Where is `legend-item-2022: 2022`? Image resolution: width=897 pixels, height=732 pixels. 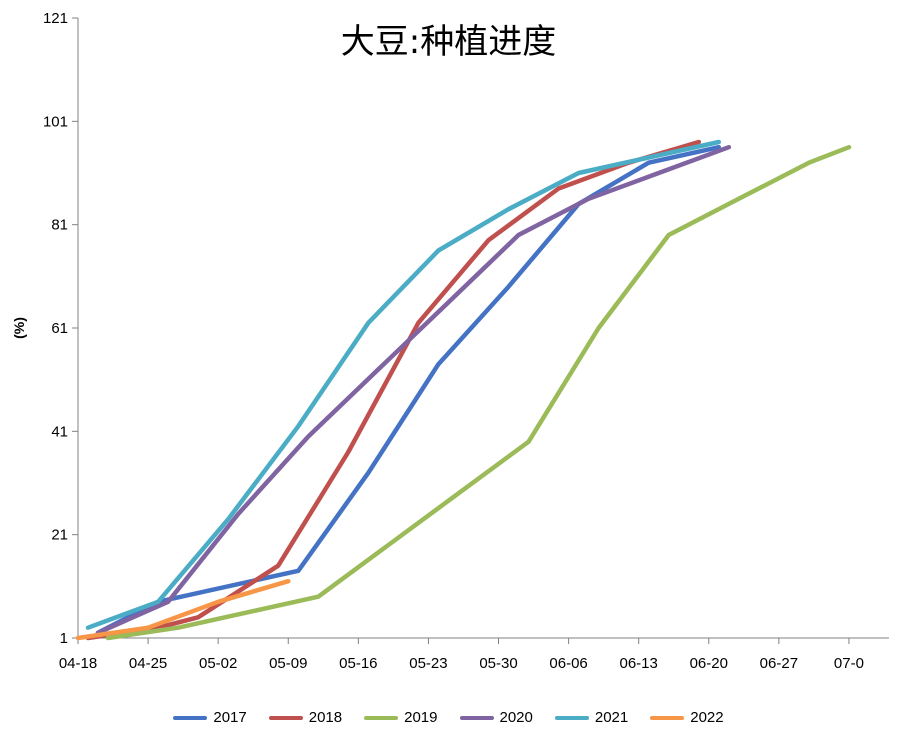
legend-item-2022: 2022 is located at coordinates (687, 717).